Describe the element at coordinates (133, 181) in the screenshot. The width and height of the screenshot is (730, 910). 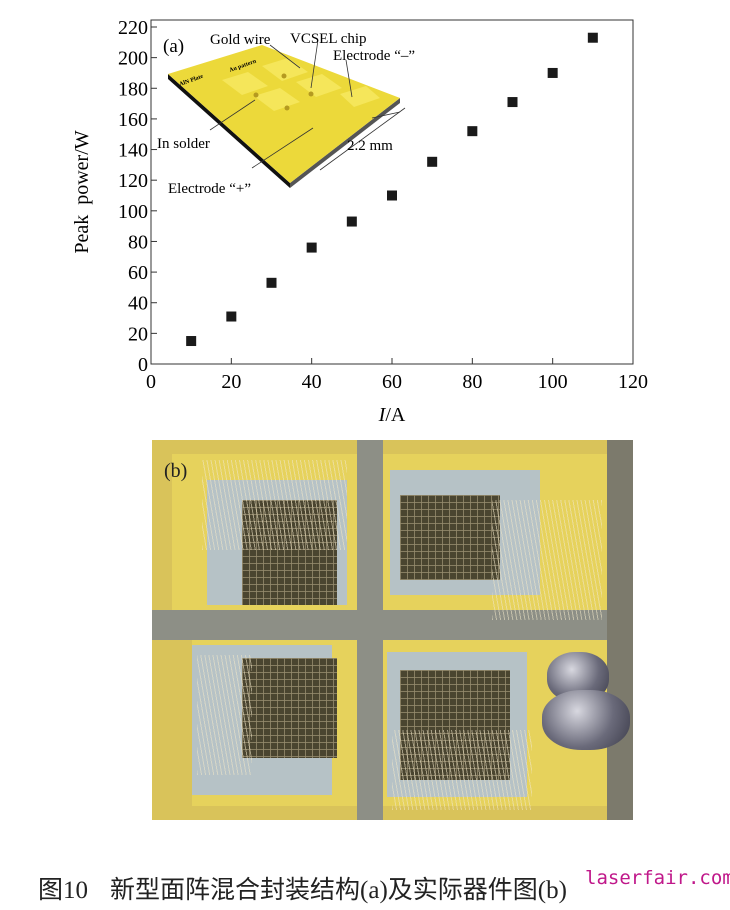
I see `y-tick-label: 120` at that location.